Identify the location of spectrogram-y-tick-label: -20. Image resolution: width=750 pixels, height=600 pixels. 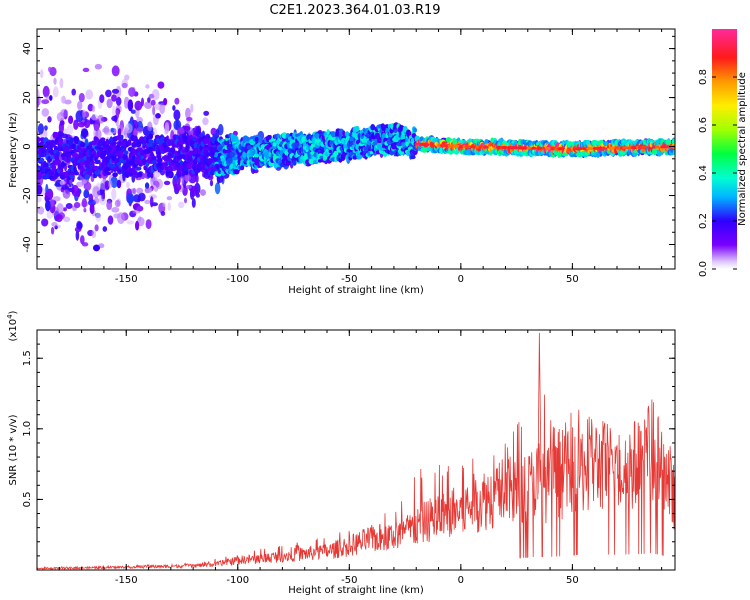
(27, 195).